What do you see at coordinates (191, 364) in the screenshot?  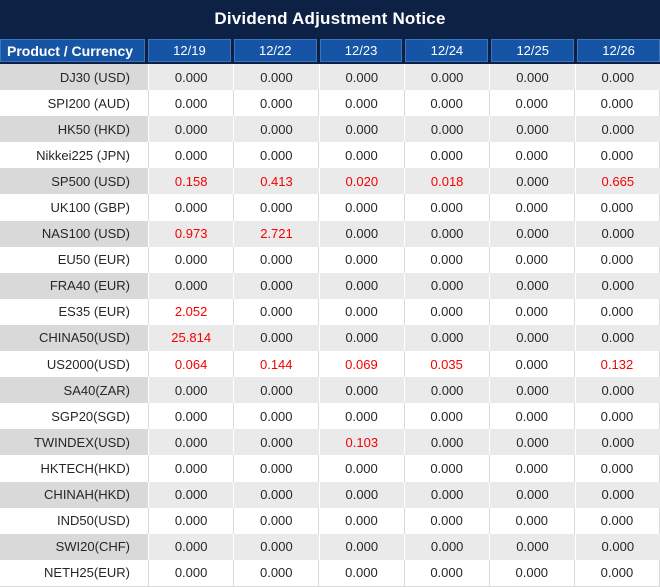 I see `value-cell: 0.064` at bounding box center [191, 364].